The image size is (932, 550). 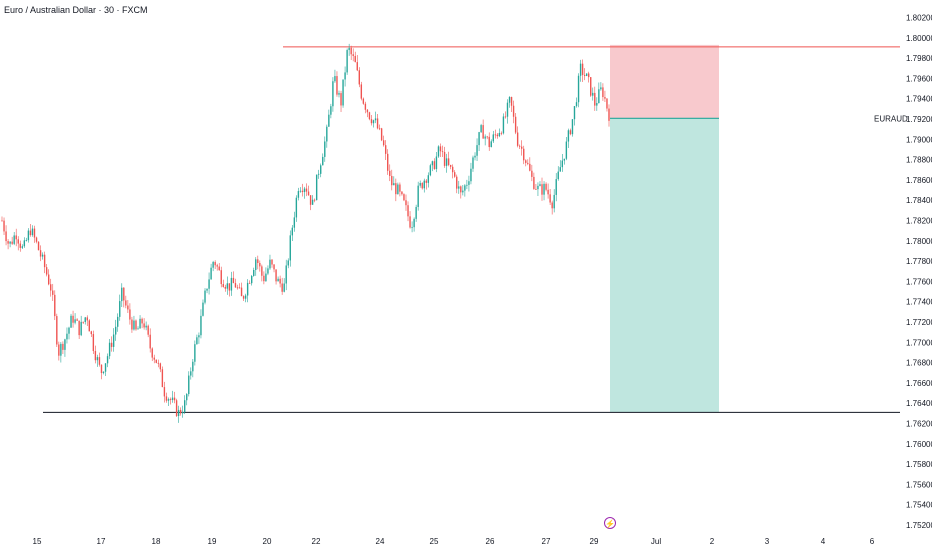 I want to click on price-tick-label: 1.77000, so click(x=919, y=342).